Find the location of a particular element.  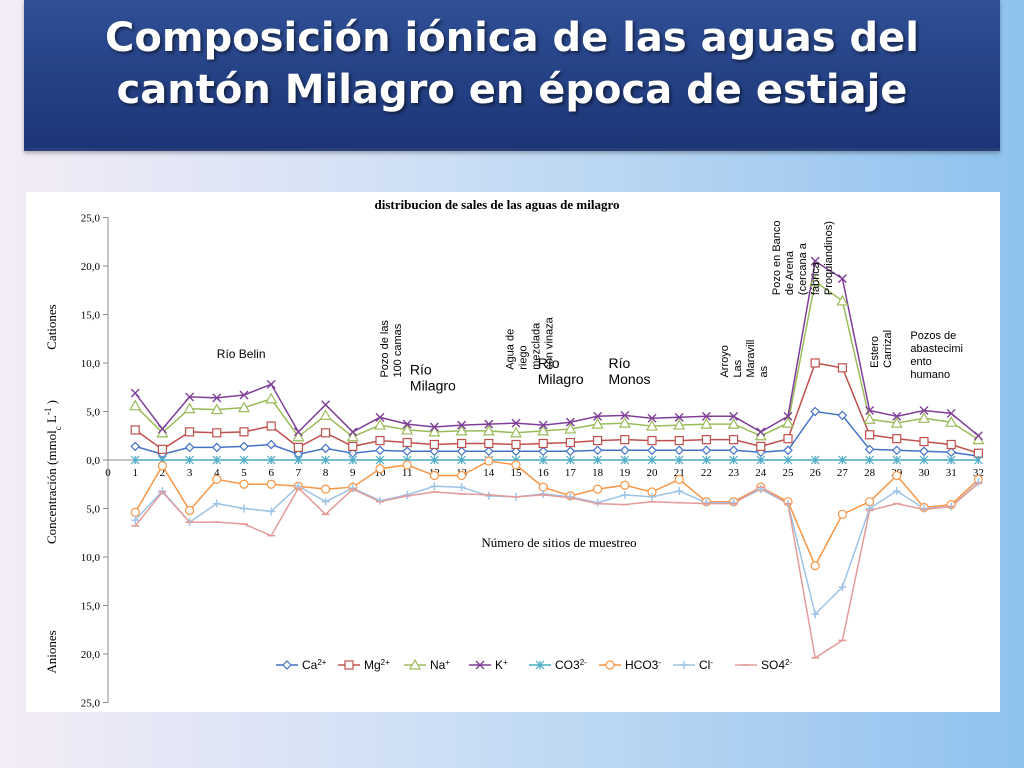

site-annotation: Pozos de abastecimi ento humano is located at coordinates (936, 355).